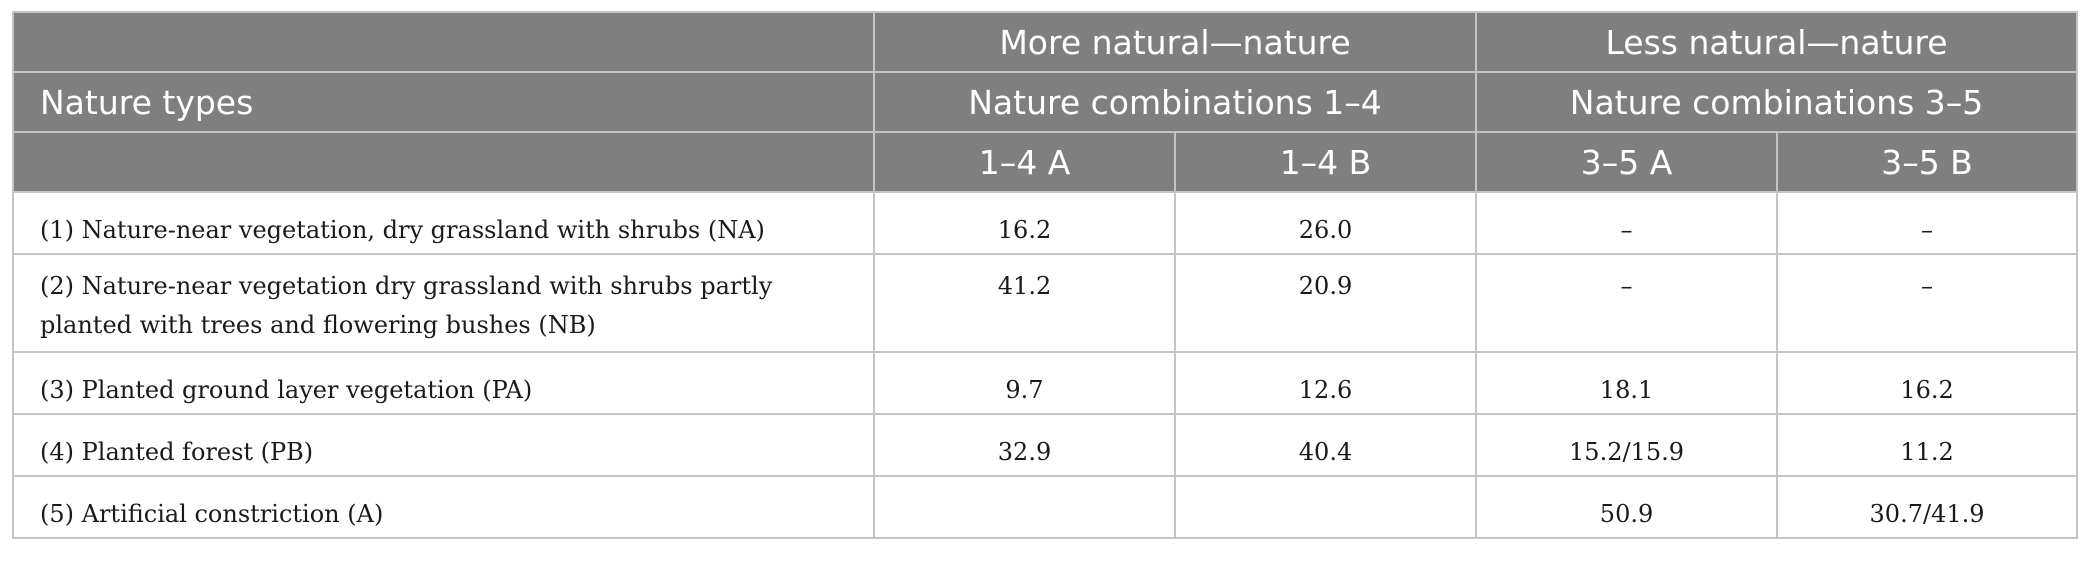  What do you see at coordinates (1325, 303) in the screenshot?
I see `value-cell-1-4-b: 20.9` at bounding box center [1325, 303].